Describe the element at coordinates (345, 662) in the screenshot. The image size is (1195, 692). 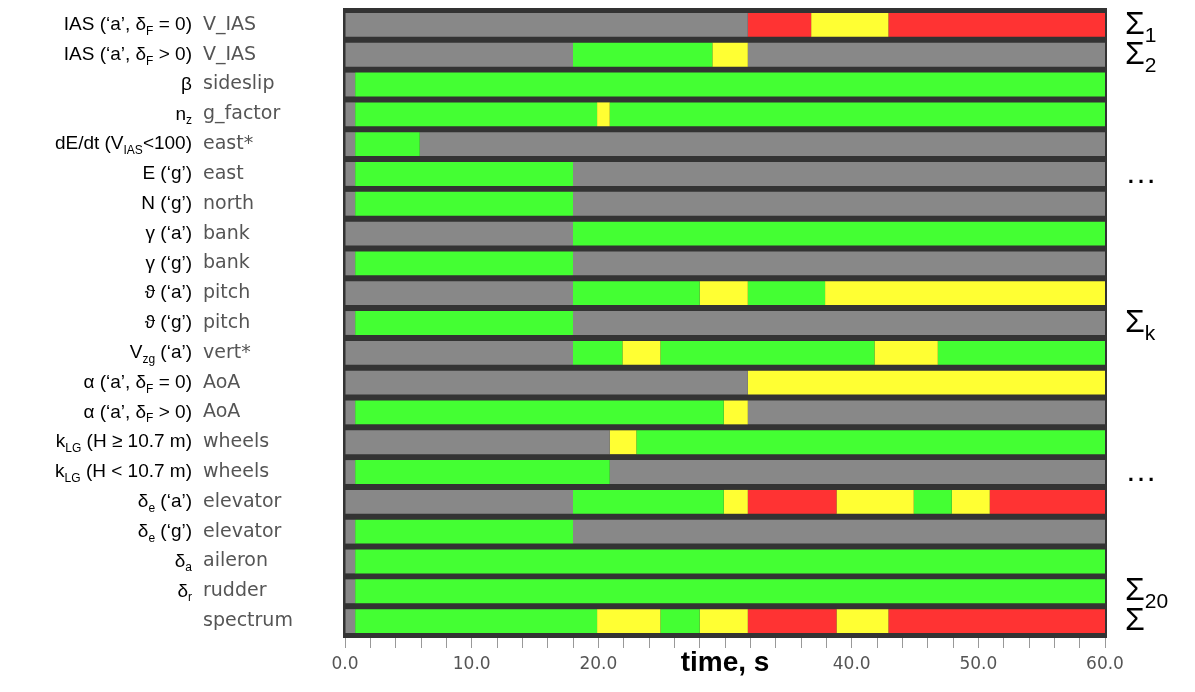
I see `x-tick-label: 0.0` at that location.